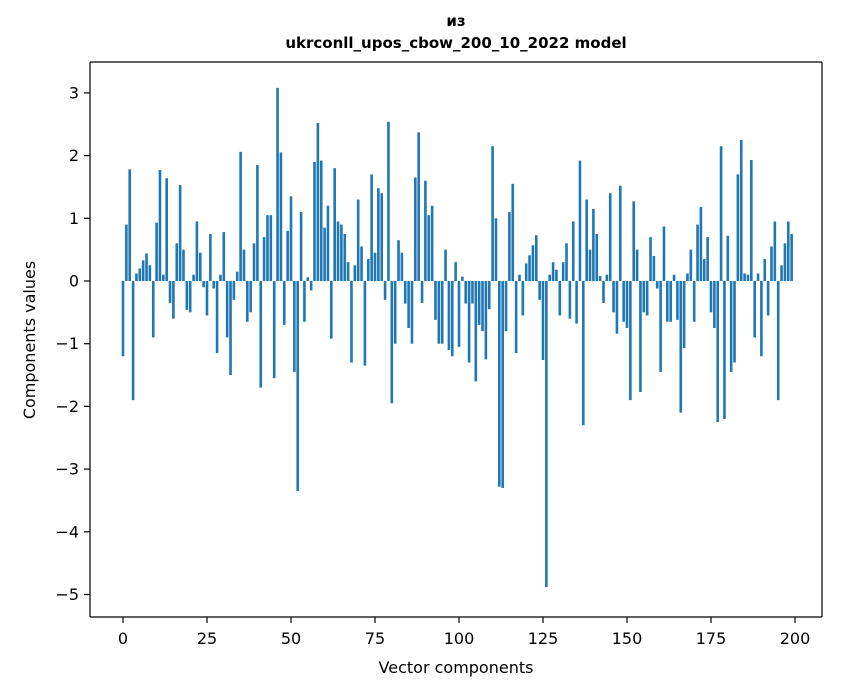 The height and width of the screenshot is (696, 847). What do you see at coordinates (207, 638) in the screenshot?
I see `x-tick-label: 25` at bounding box center [207, 638].